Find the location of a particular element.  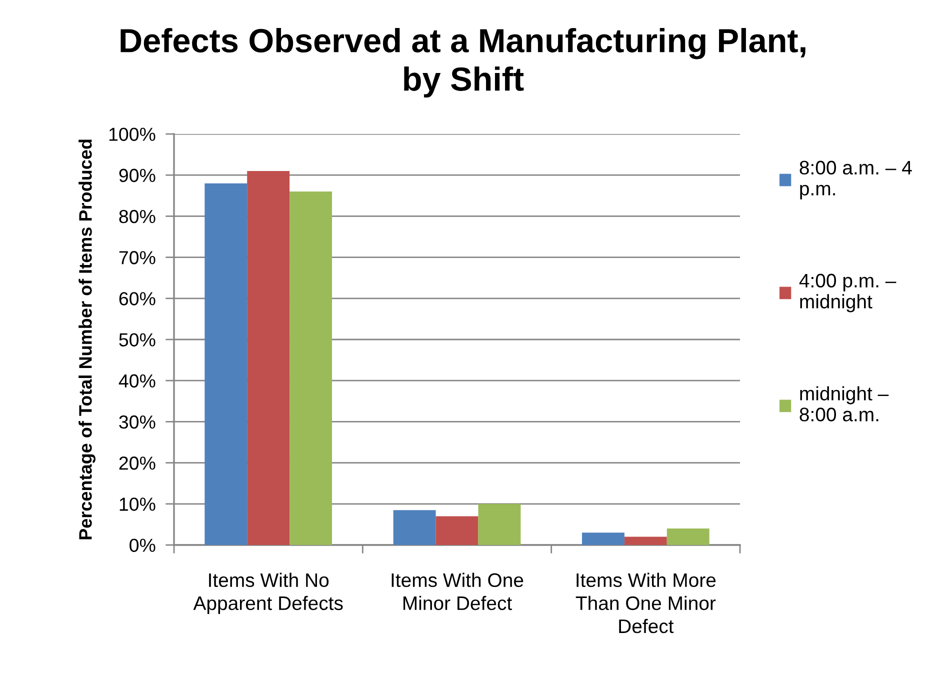

legend-label: 8:00 a.m. – 4 p.m. is located at coordinates (856, 180).